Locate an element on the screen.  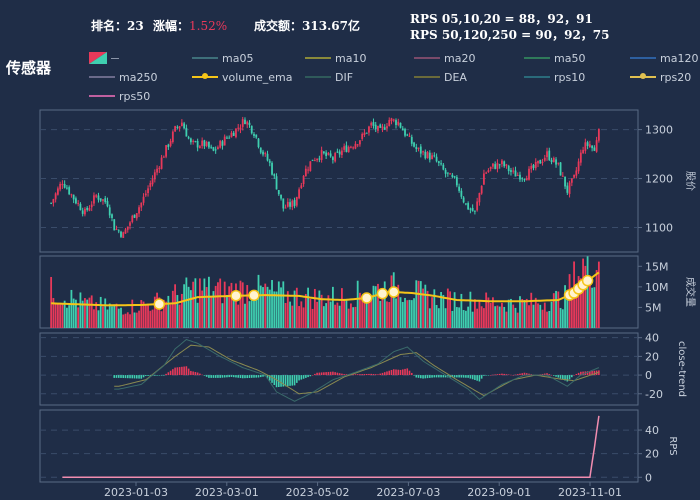
x-tick-label: 2023-05-02 is located at coordinates (318, 492).